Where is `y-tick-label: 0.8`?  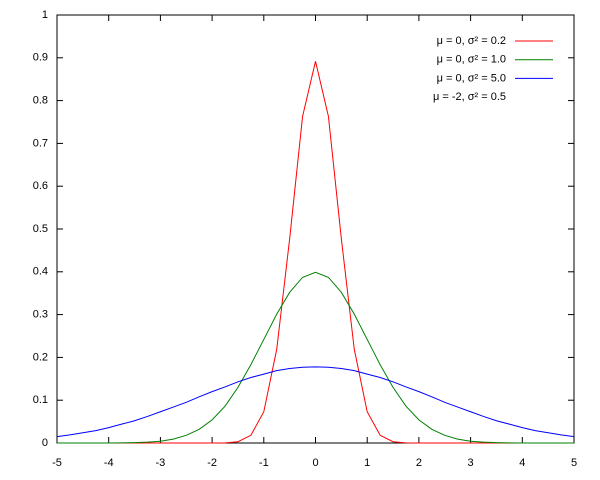 y-tick-label: 0.8 is located at coordinates (40, 101).